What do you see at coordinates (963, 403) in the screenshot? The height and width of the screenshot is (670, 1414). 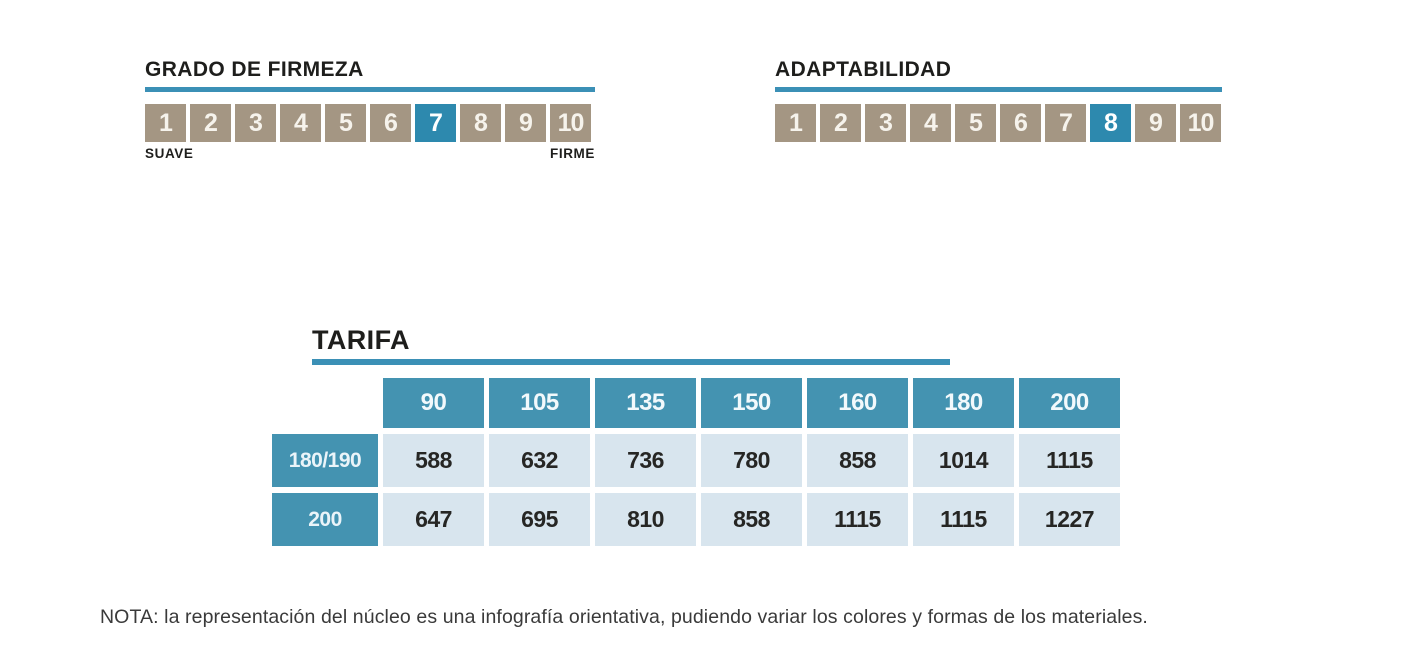 I see `table-column-header: 180` at bounding box center [963, 403].